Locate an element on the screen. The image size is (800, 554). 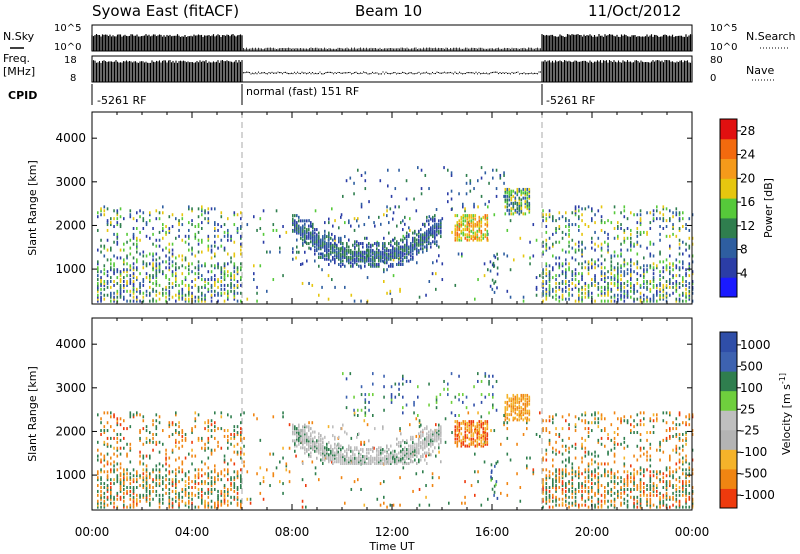
y-tick-label: 1000 is located at coordinates (70, 269).